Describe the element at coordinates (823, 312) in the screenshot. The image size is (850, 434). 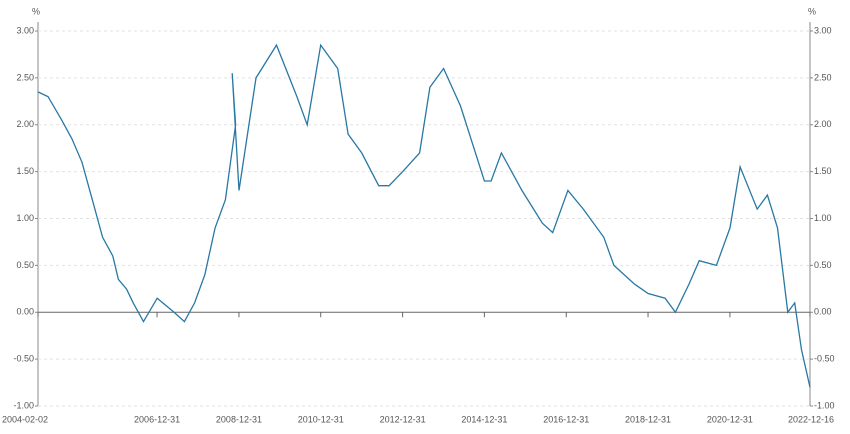
I see `y-tick-label-right: 0.00` at that location.